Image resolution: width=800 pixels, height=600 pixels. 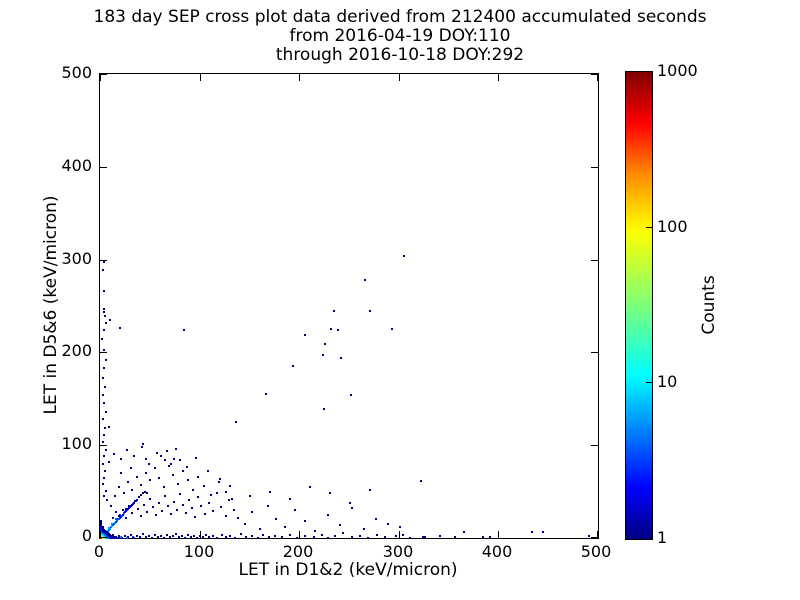 What do you see at coordinates (667, 381) in the screenshot?
I see `colorbar-tick-label: 10` at bounding box center [667, 381].